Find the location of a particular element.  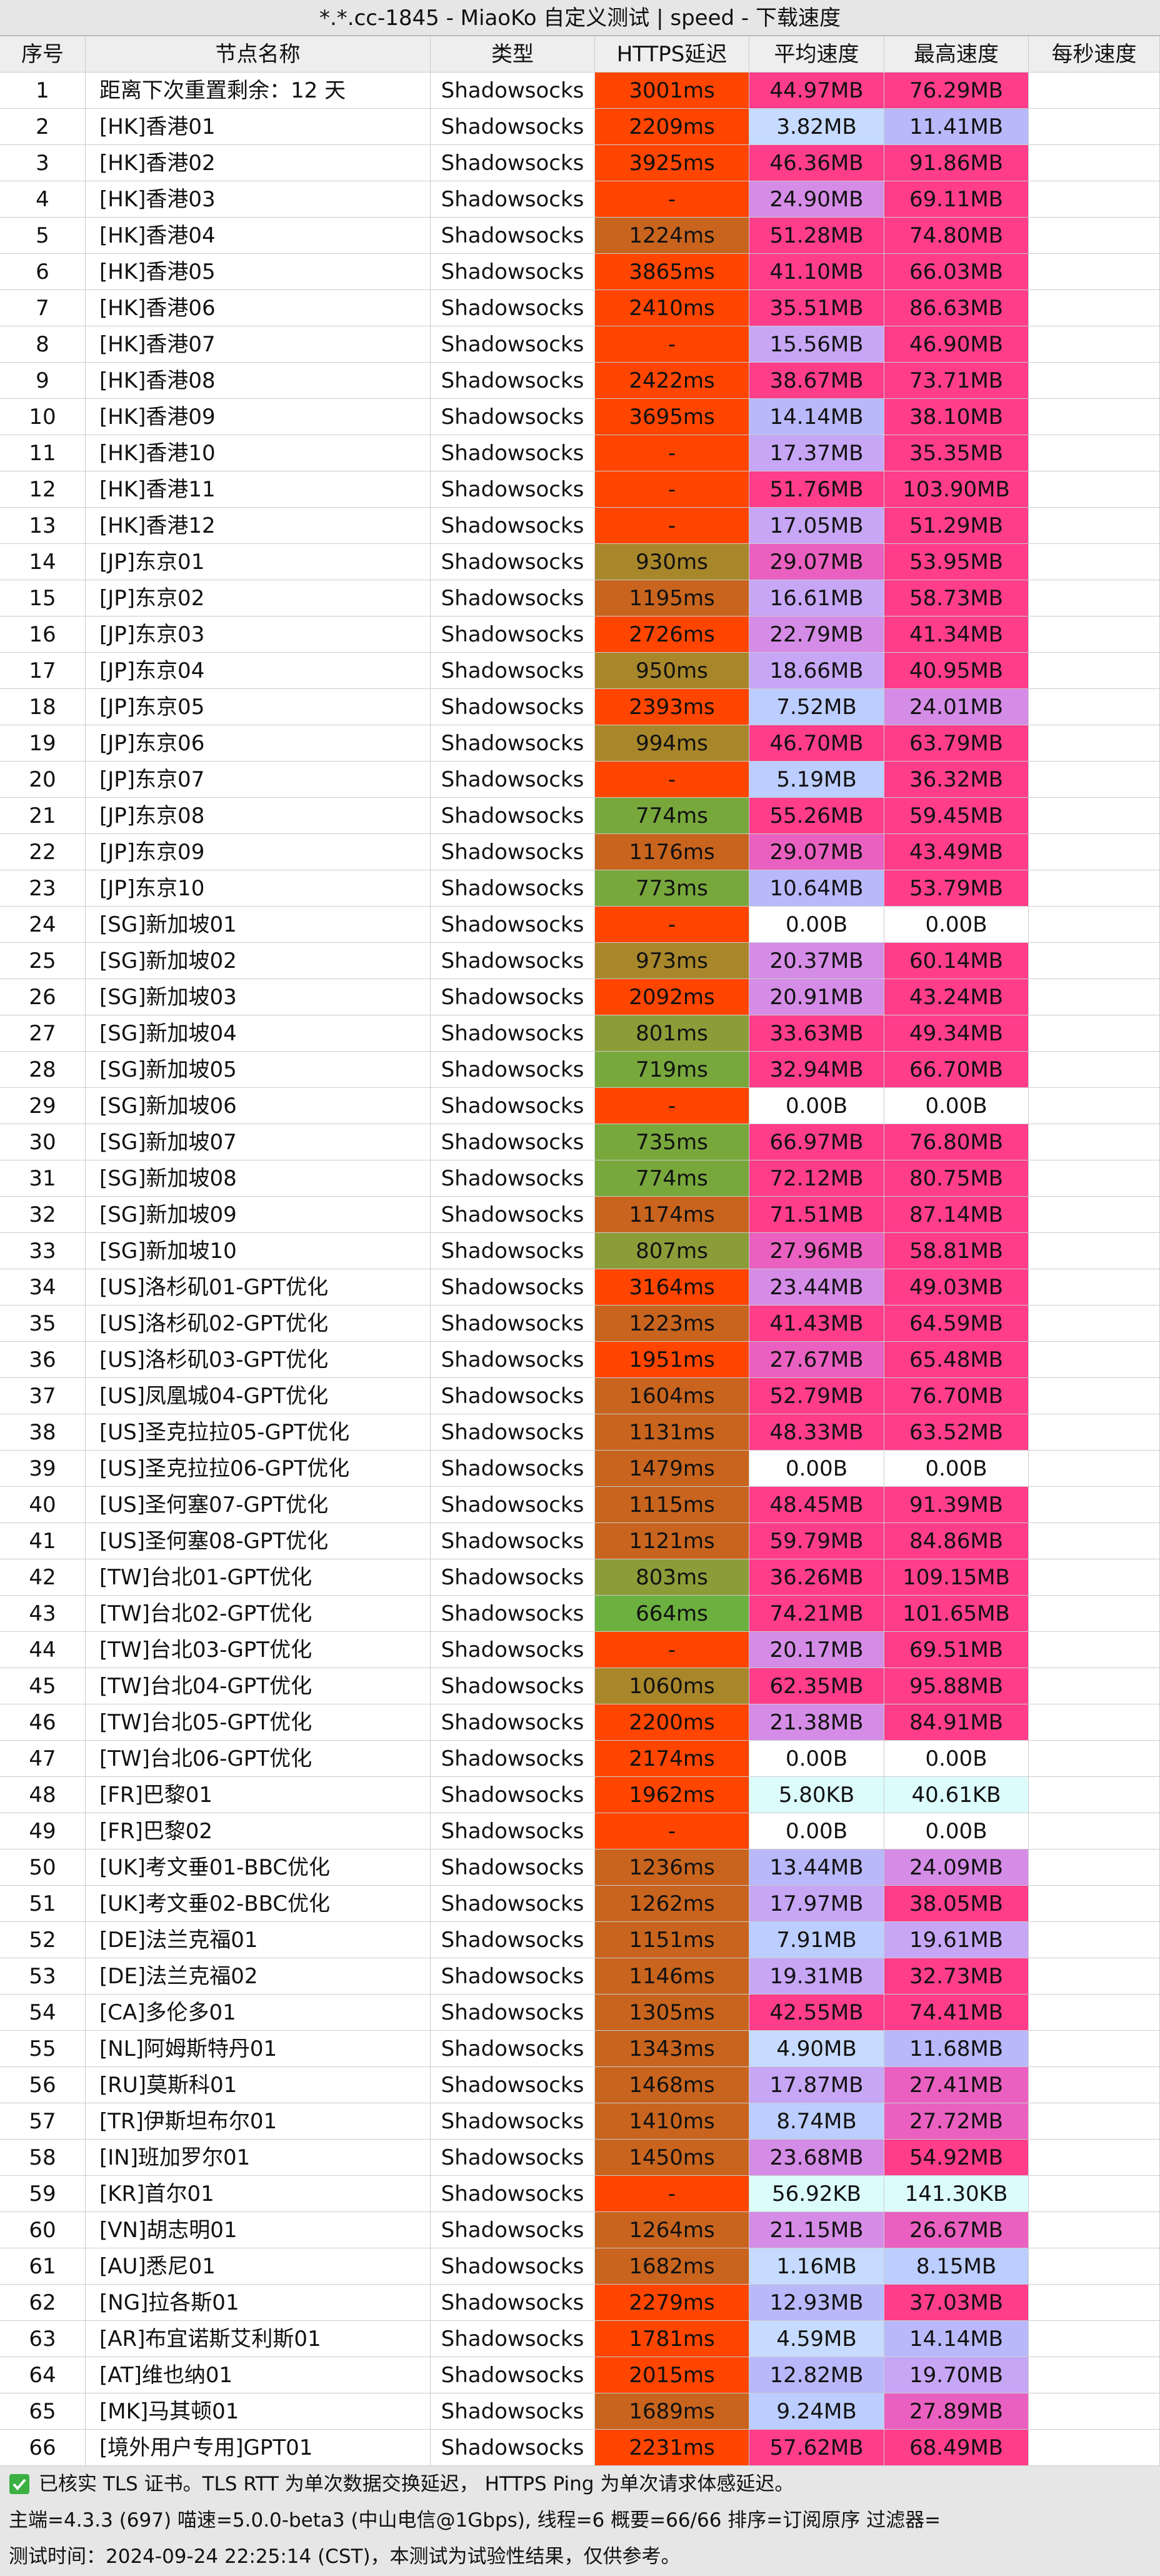

max-speed: 41.34MB is located at coordinates (956, 634).